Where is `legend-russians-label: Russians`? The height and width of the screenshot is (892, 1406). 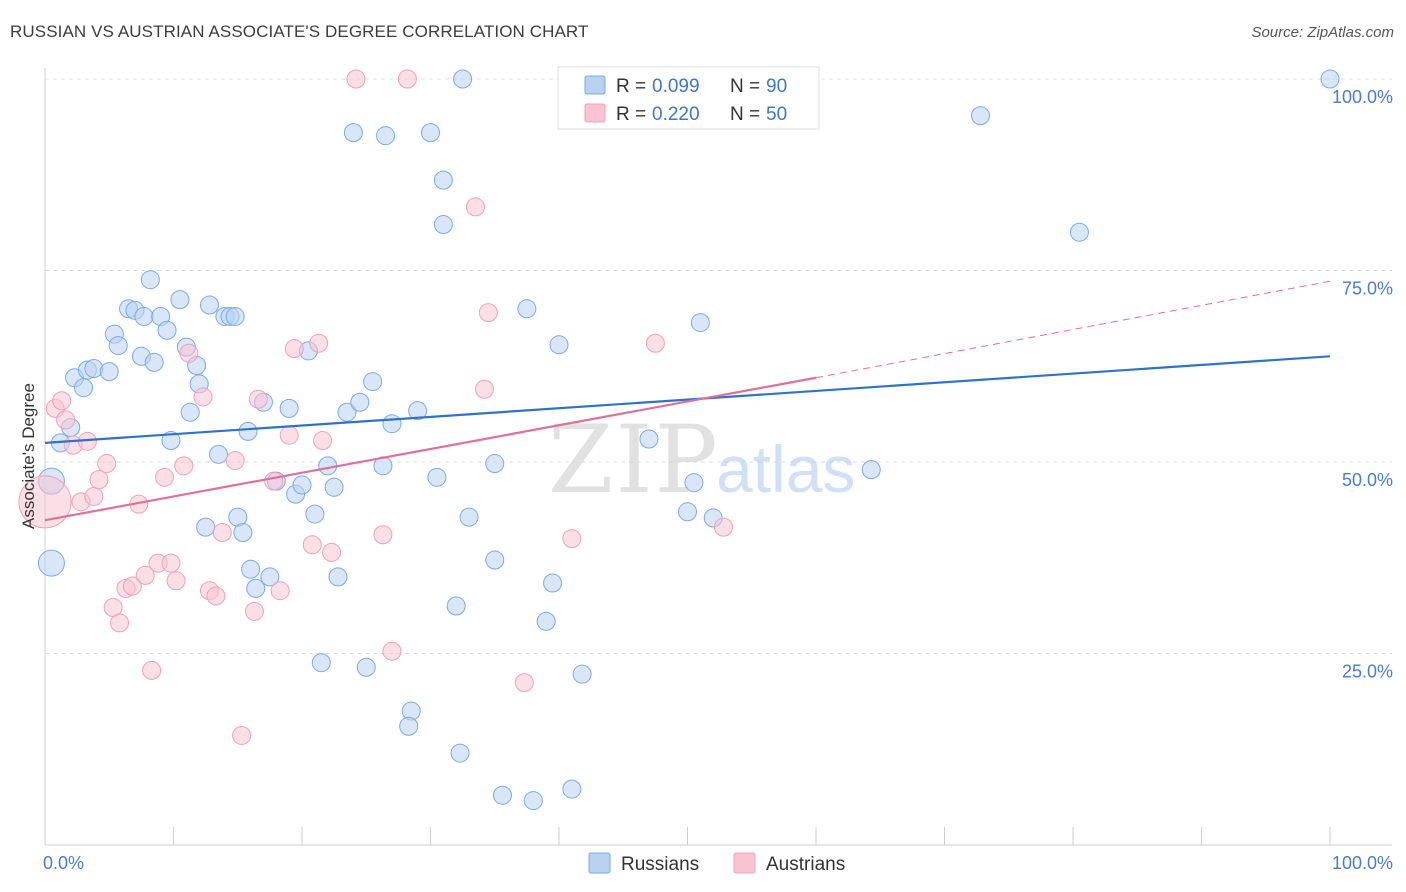 legend-russians-label: Russians is located at coordinates (660, 864).